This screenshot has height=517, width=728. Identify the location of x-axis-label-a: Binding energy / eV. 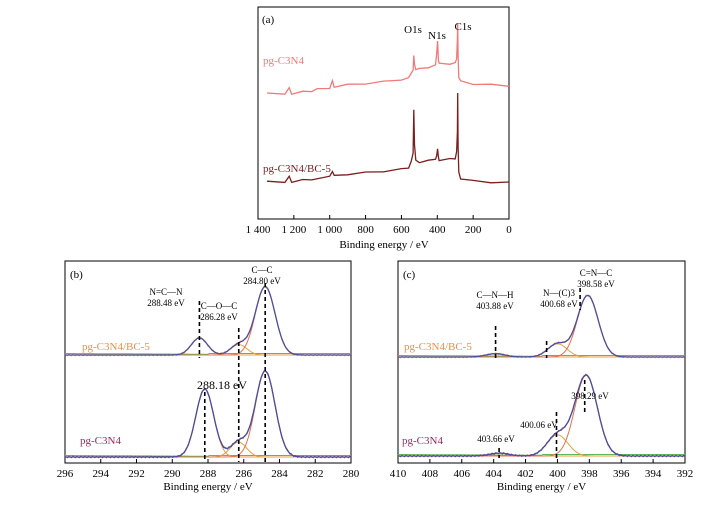
(383, 245).